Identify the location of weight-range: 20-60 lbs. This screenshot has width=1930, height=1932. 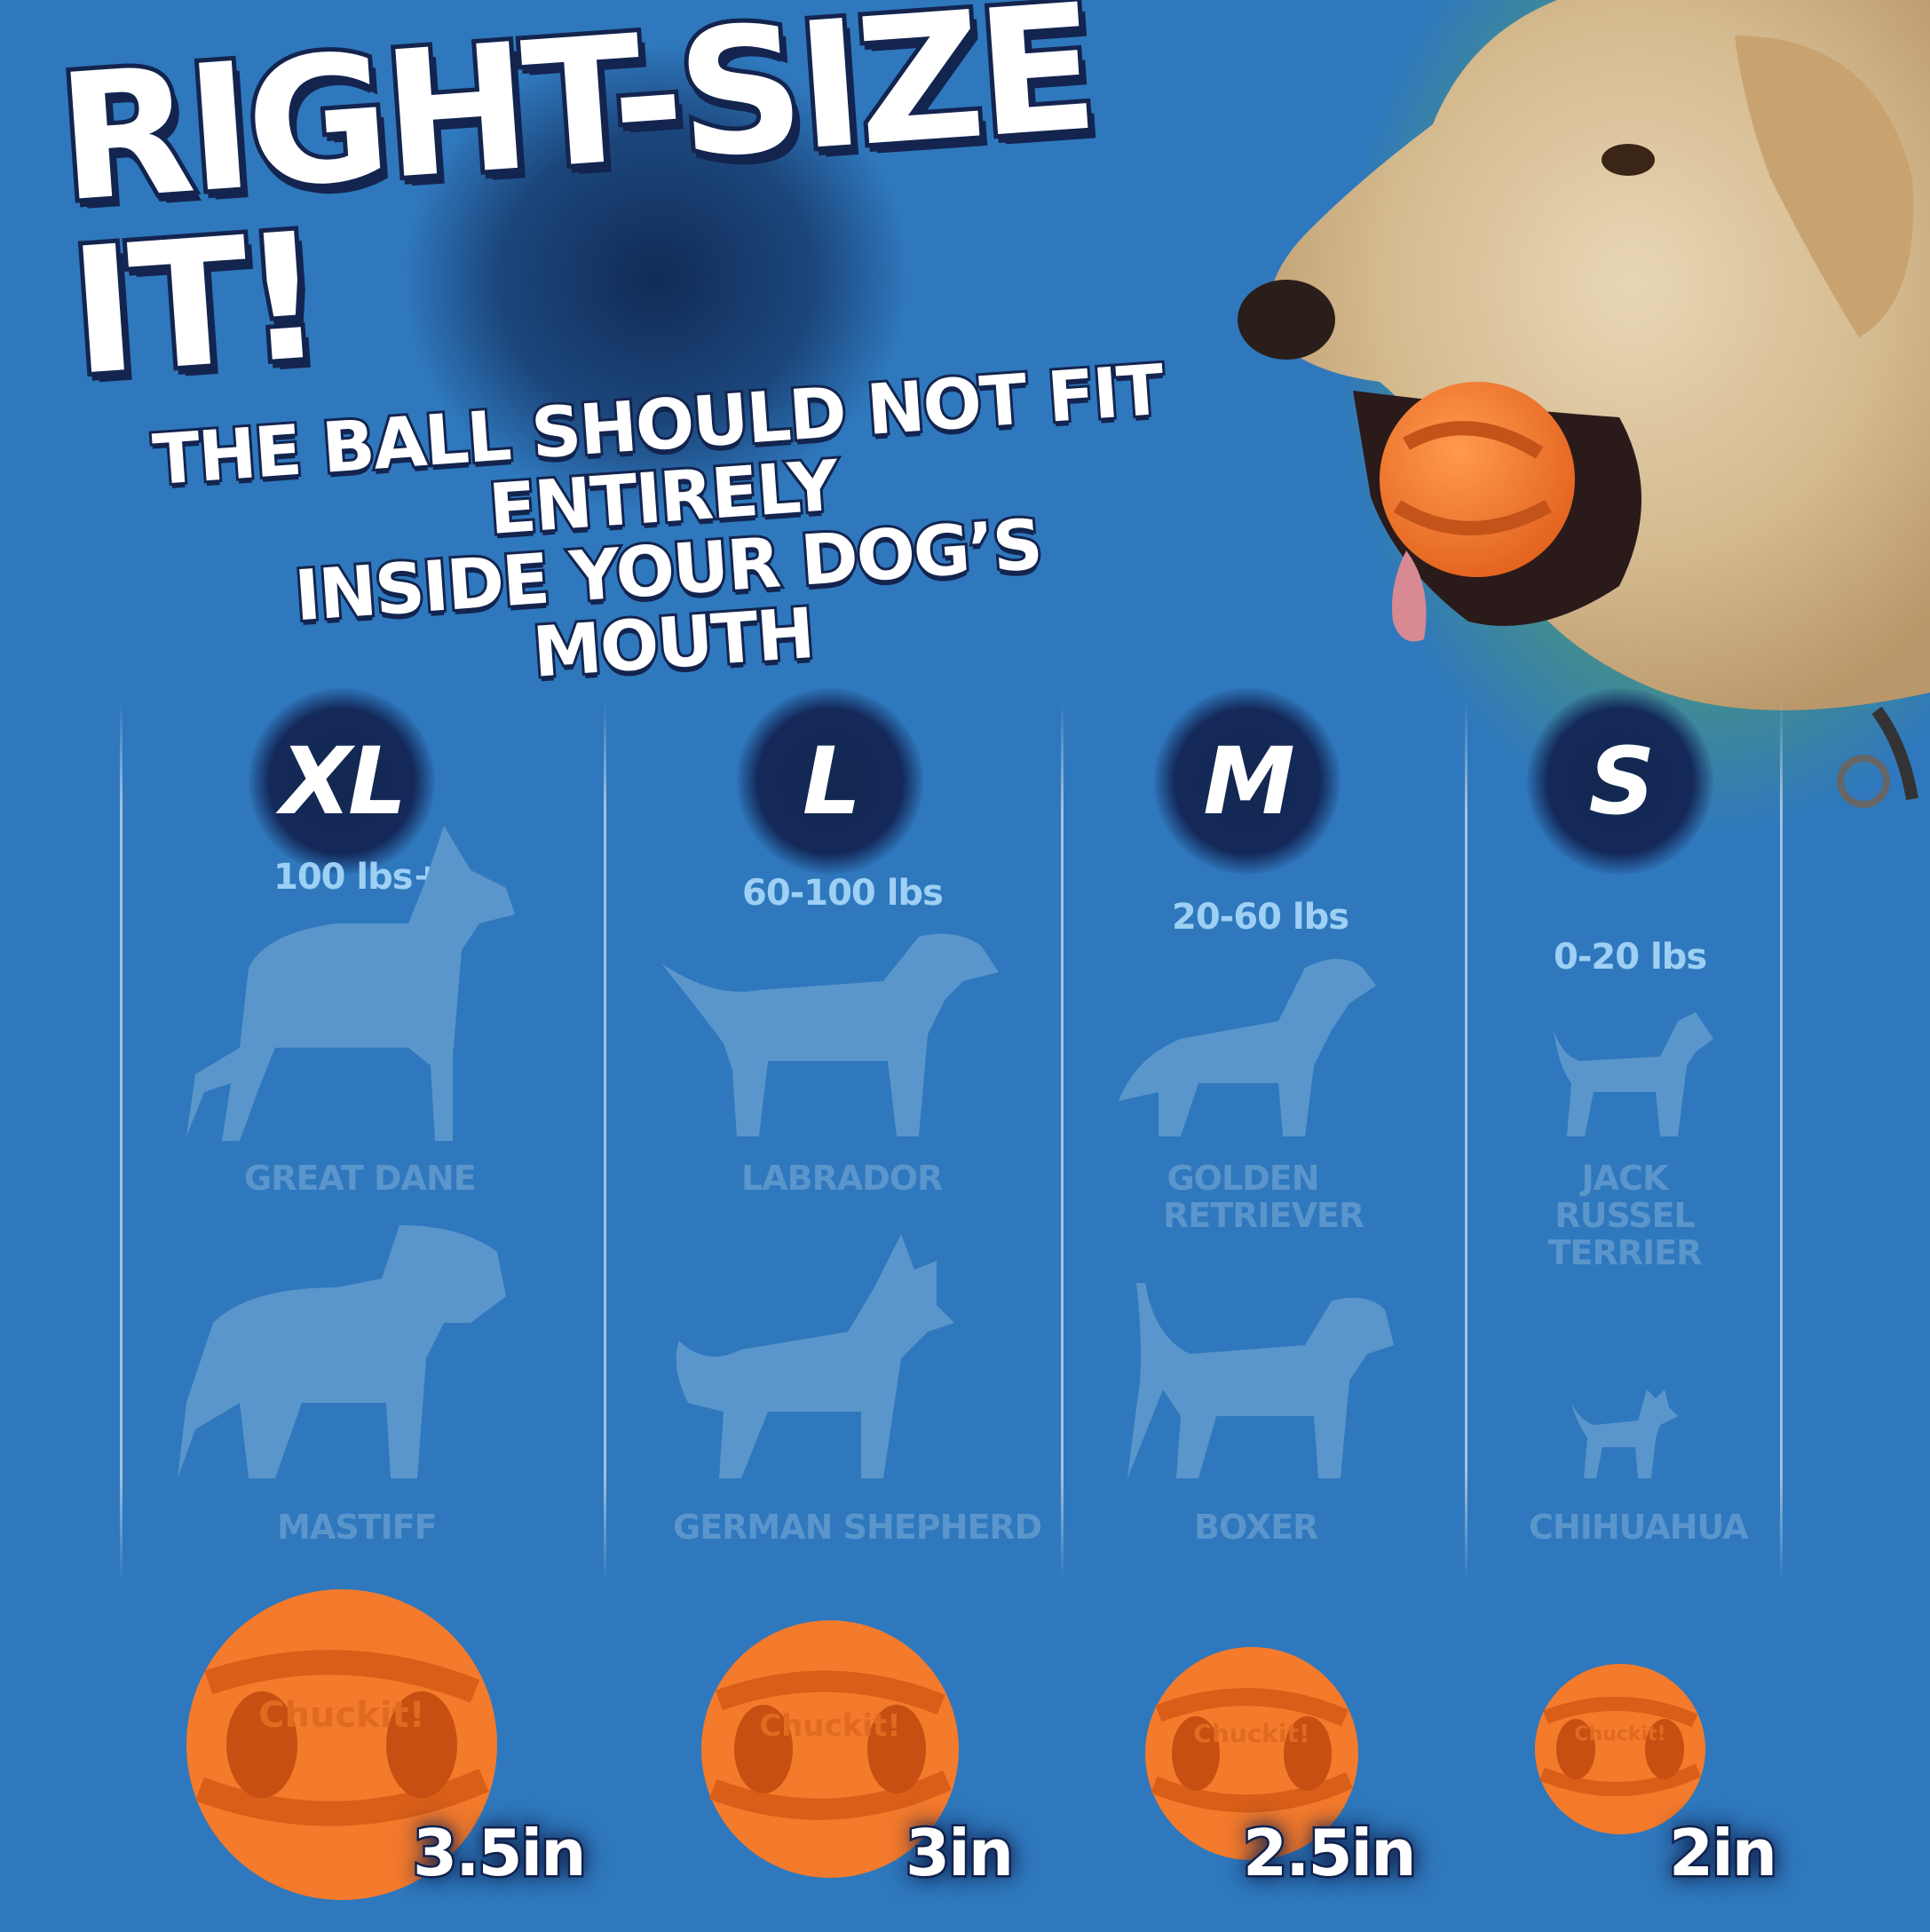
(1260, 917).